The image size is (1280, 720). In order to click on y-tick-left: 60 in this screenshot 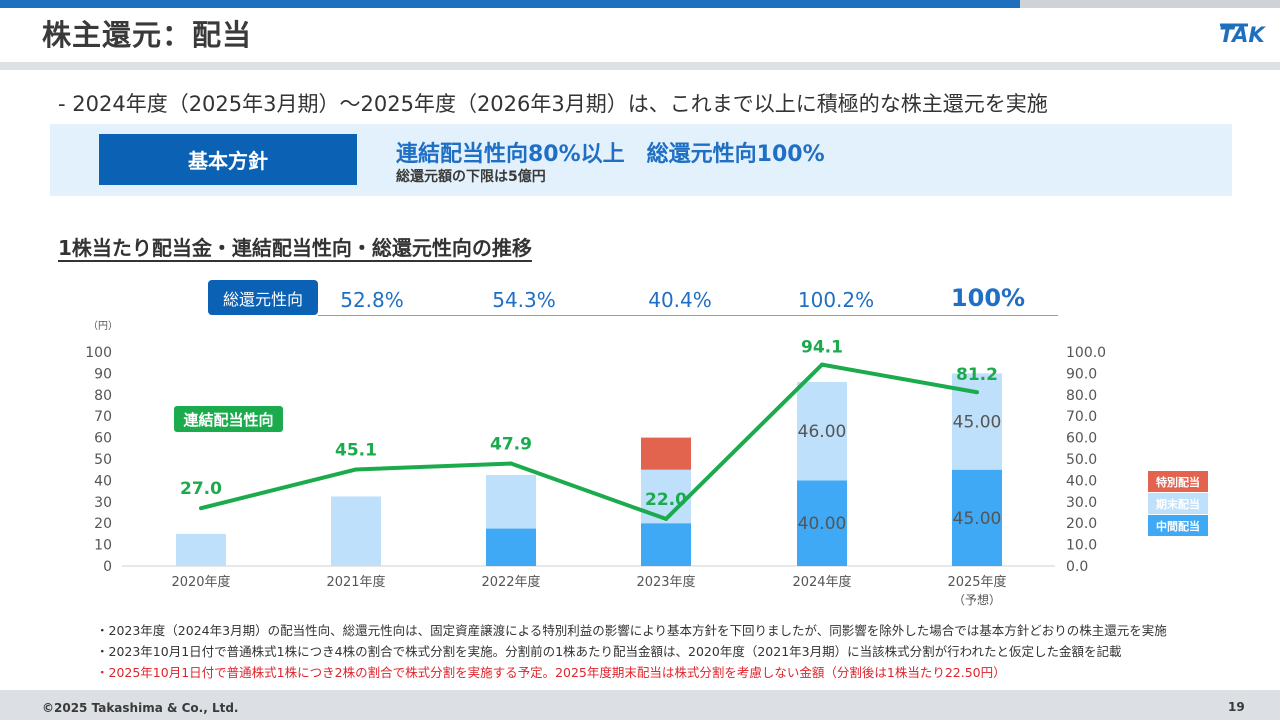, I will do `click(103, 439)`.